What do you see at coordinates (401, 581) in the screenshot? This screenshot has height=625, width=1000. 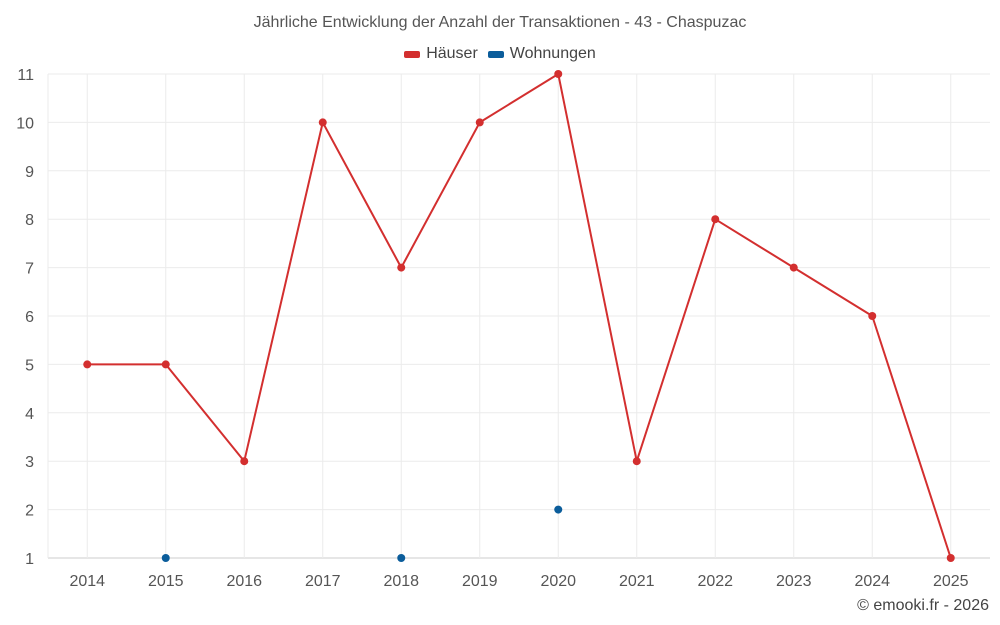 I see `x-tick-label: 2018` at bounding box center [401, 581].